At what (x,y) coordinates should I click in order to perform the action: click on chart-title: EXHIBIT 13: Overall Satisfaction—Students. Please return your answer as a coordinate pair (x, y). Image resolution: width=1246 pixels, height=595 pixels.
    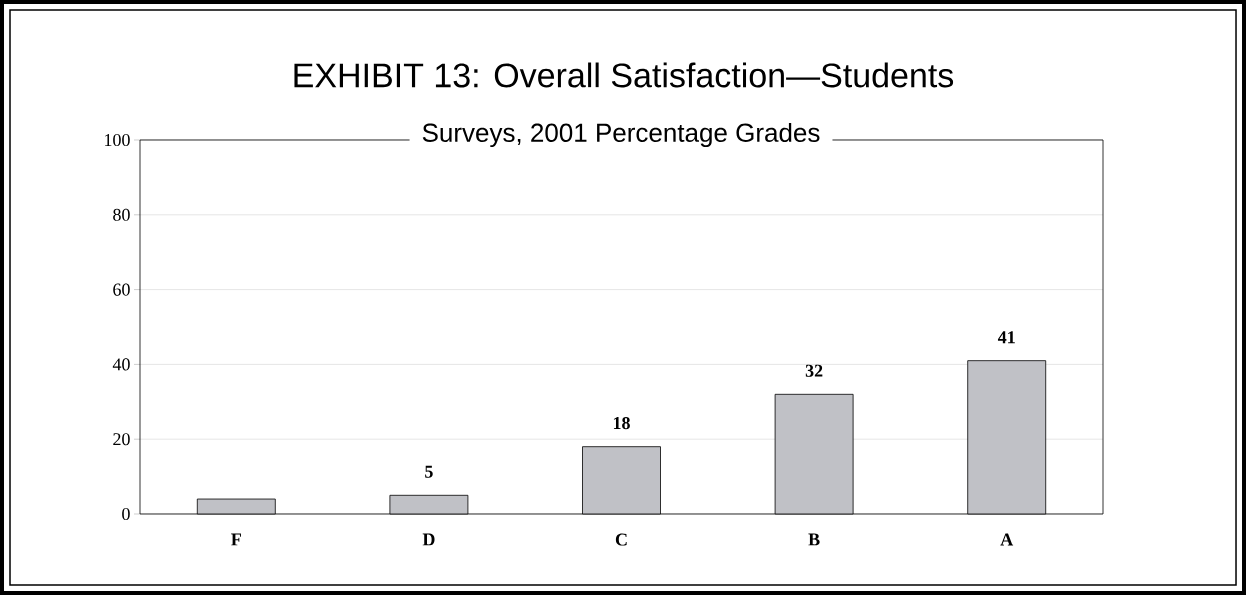
    Looking at the image, I should click on (624, 75).